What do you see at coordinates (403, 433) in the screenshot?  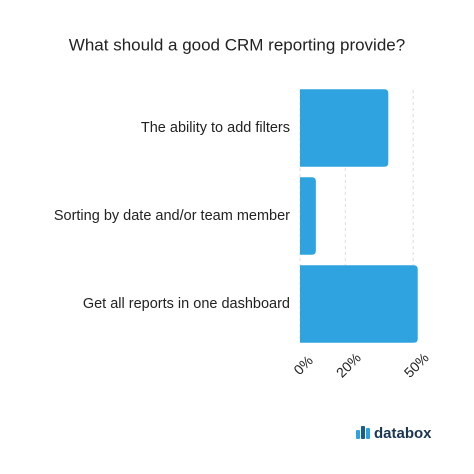 I see `brand-name: databox` at bounding box center [403, 433].